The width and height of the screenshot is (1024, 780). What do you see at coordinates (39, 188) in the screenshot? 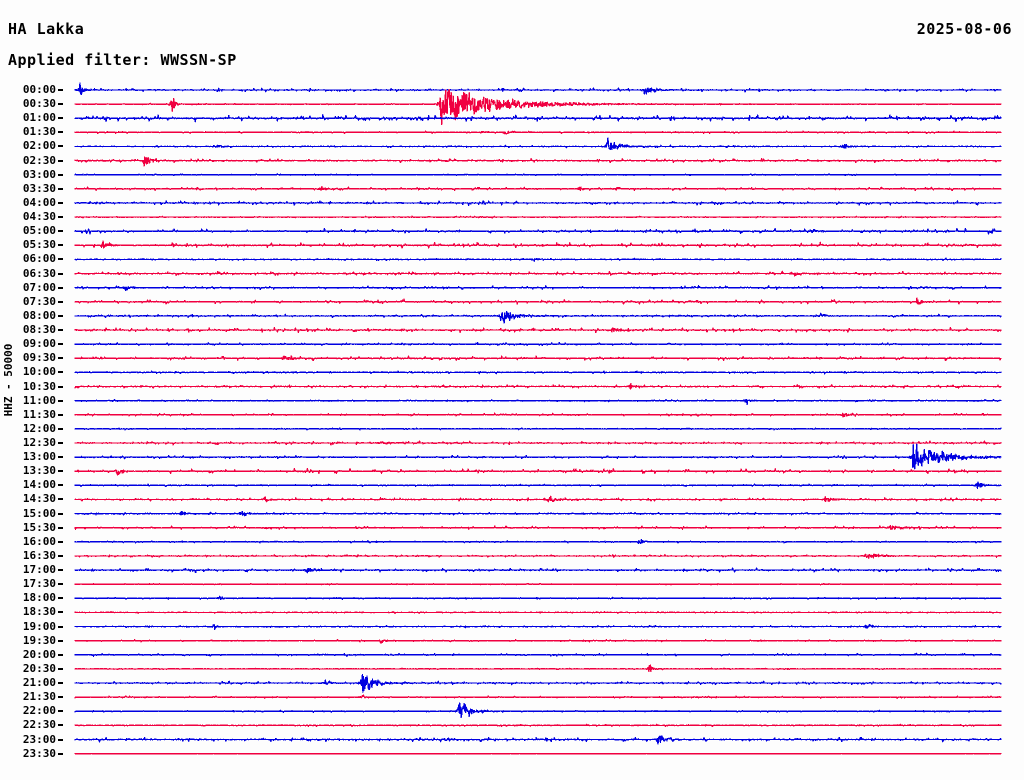
I see `time-tick-label: 03:30` at bounding box center [39, 188].